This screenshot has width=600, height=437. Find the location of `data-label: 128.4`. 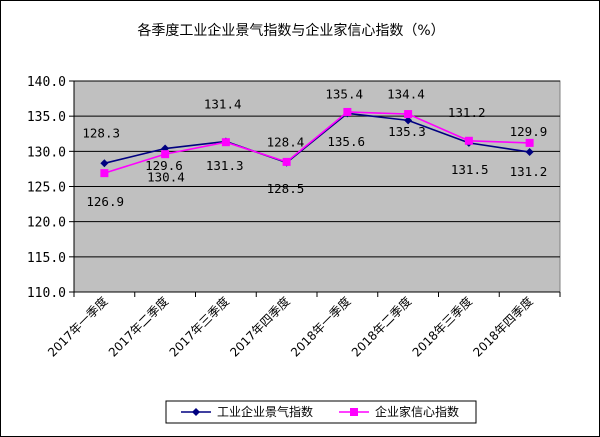

data-label: 128.4 is located at coordinates (286, 142).